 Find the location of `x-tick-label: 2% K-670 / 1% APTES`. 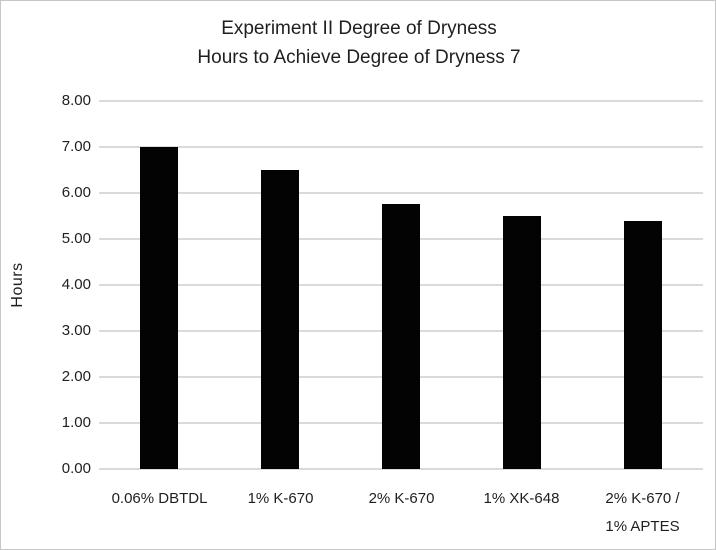

x-tick-label: 2% K-670 / 1% APTES is located at coordinates (642, 512).